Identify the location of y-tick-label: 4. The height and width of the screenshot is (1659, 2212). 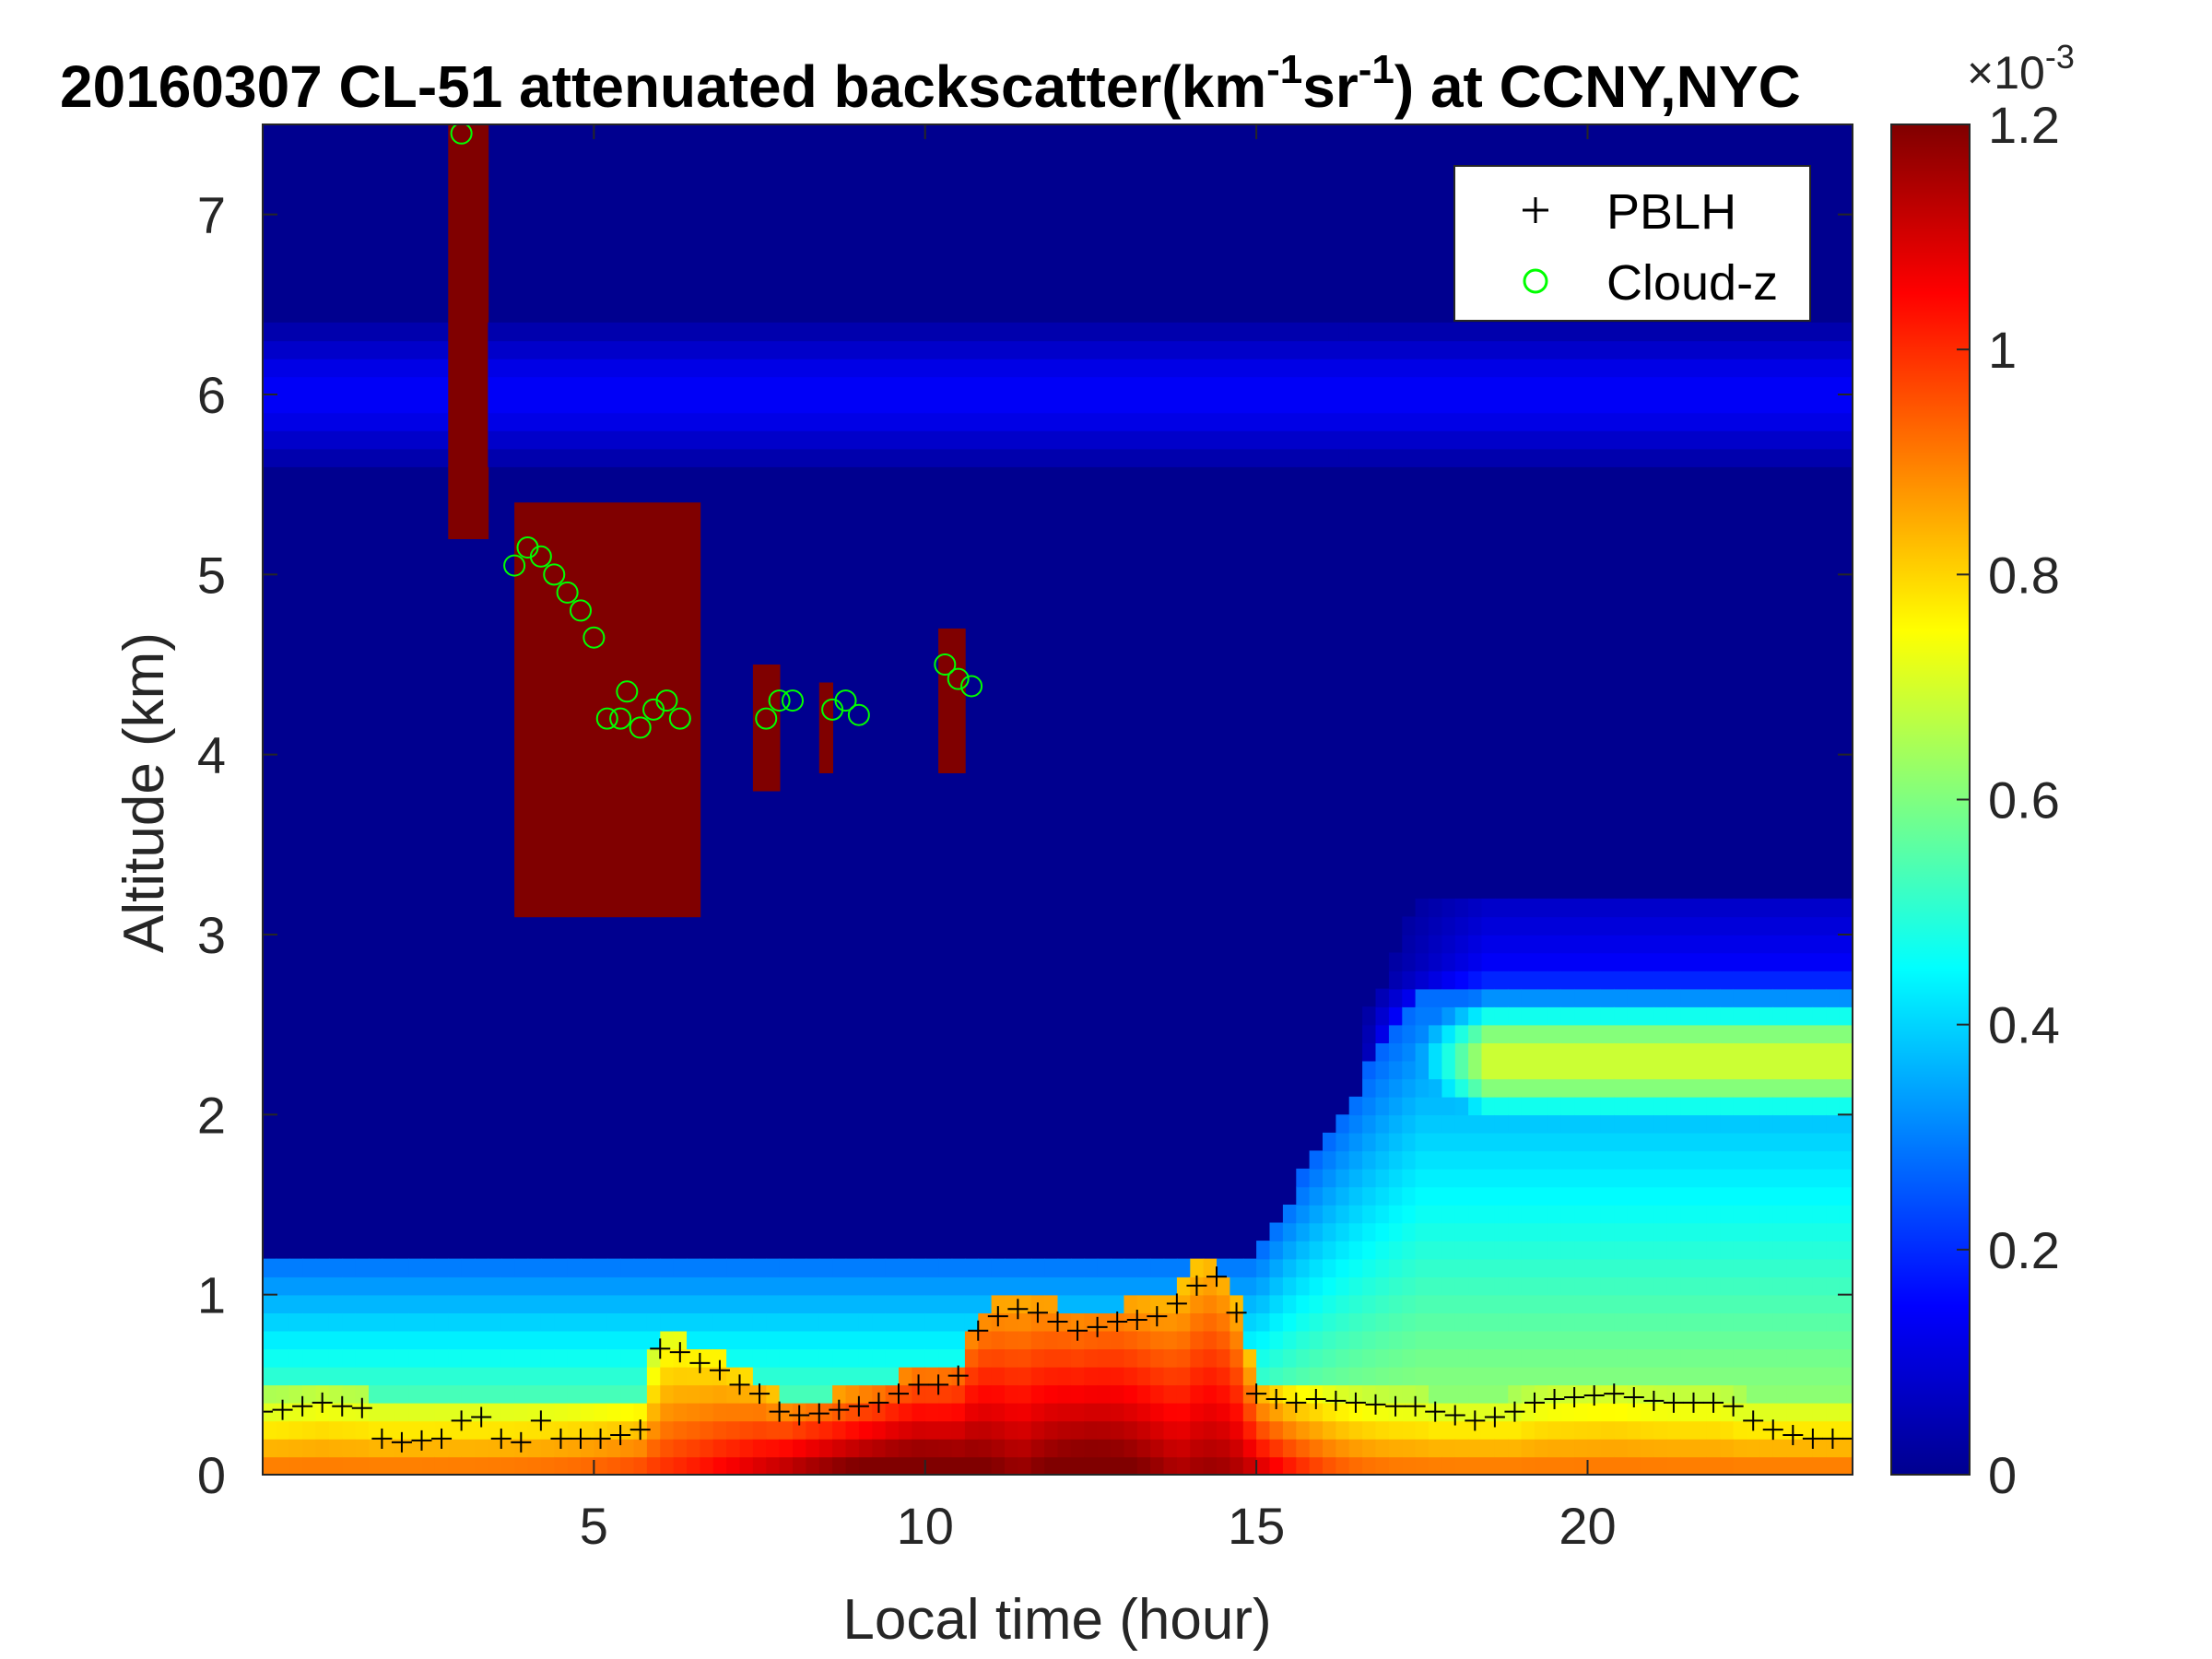
(211, 755).